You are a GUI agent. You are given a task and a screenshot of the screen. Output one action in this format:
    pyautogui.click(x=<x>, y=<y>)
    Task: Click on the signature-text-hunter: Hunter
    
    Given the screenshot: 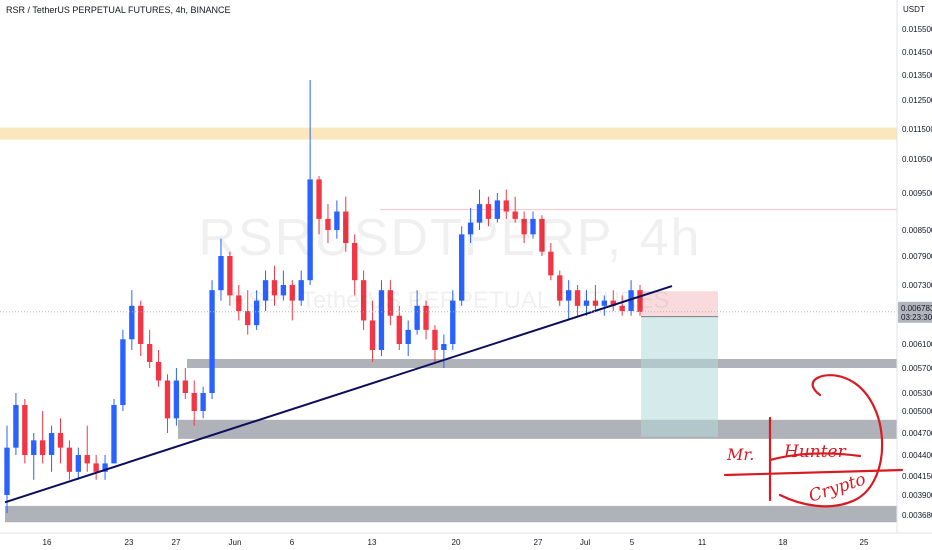 What is the action you would take?
    pyautogui.click(x=815, y=452)
    